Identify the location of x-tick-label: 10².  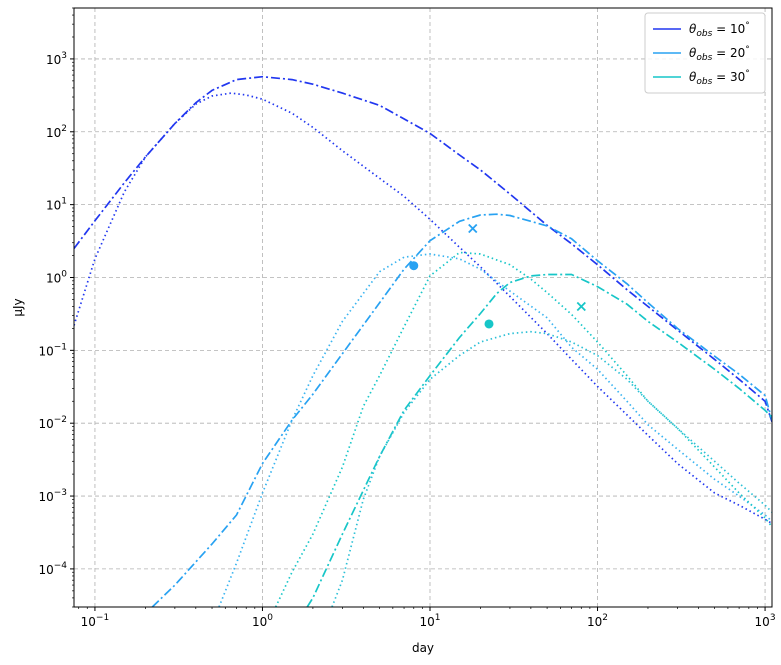
(597, 621).